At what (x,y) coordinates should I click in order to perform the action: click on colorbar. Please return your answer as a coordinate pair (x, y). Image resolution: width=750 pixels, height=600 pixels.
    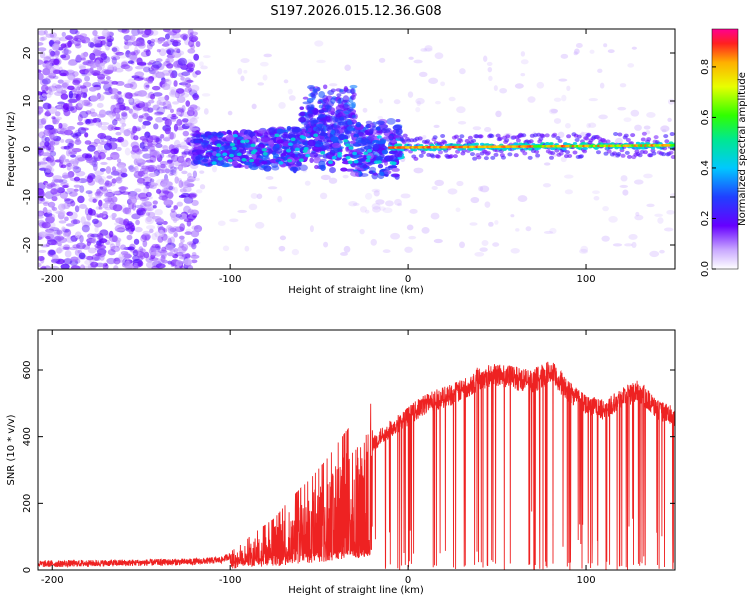
    Looking at the image, I should click on (725, 149).